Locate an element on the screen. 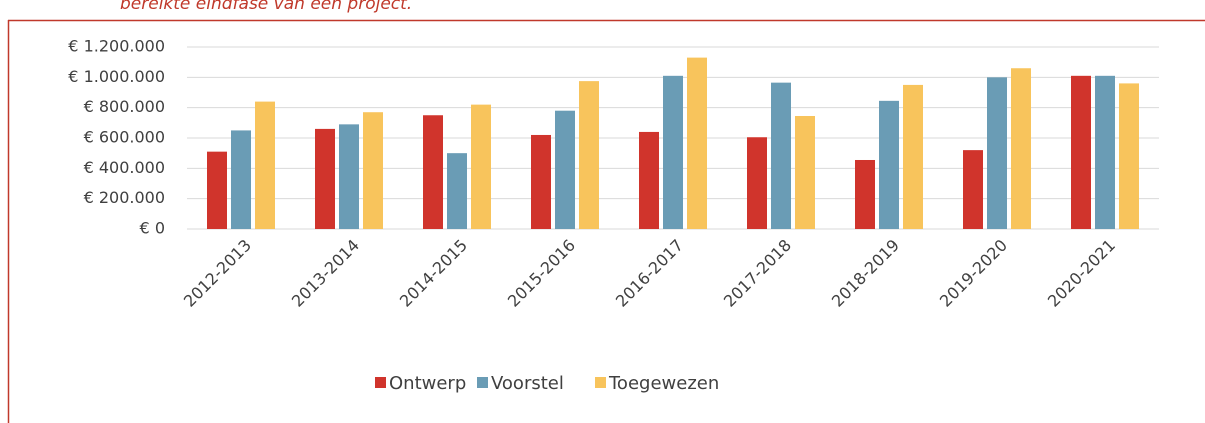  y-tick-label: € 1.200.000 is located at coordinates (116, 46).